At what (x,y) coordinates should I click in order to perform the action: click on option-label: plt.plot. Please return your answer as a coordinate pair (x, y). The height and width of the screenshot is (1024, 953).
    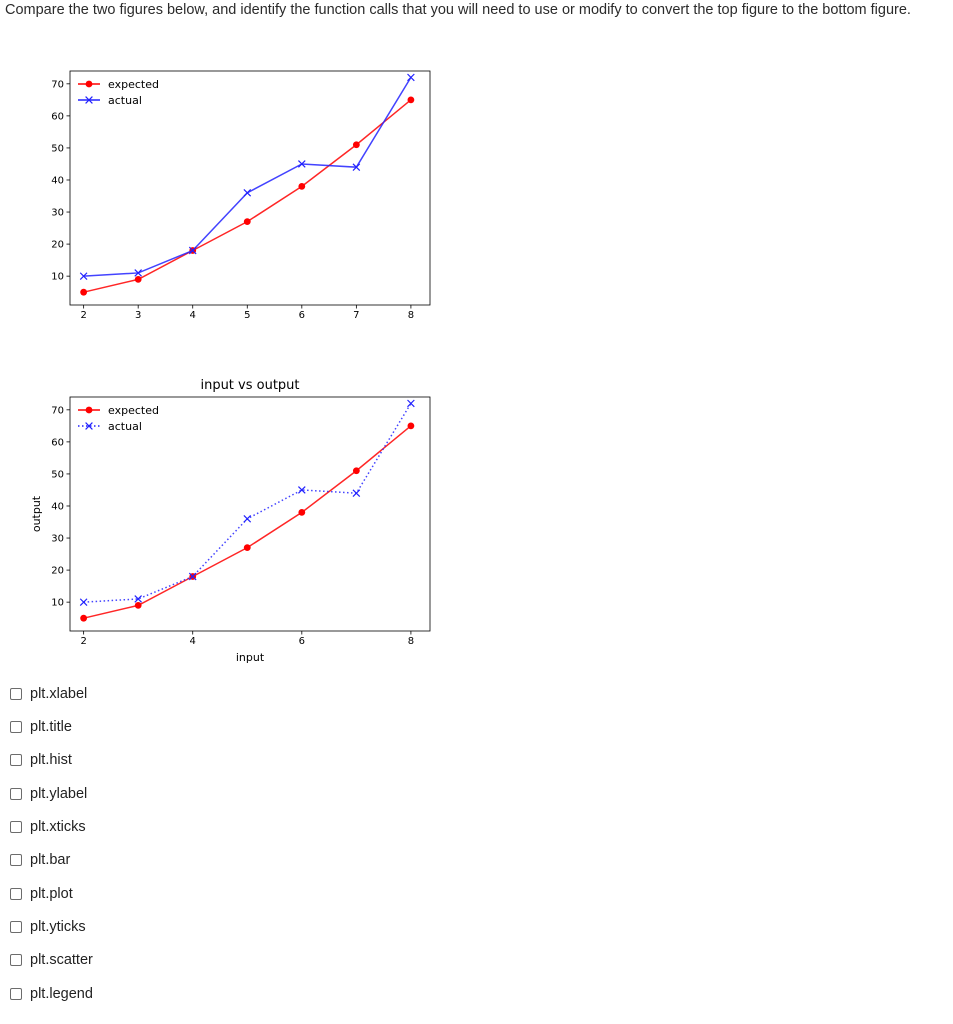
    Looking at the image, I should click on (51, 894).